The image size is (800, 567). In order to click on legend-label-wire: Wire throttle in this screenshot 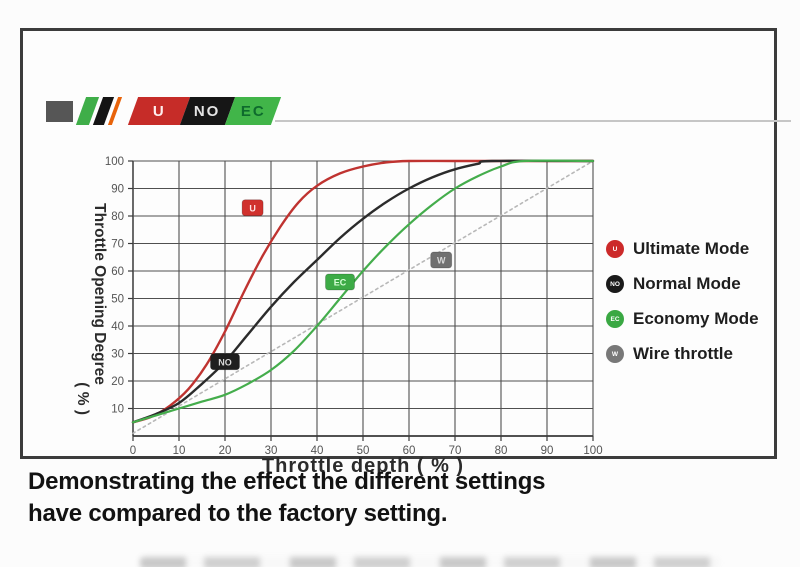, I will do `click(683, 353)`.